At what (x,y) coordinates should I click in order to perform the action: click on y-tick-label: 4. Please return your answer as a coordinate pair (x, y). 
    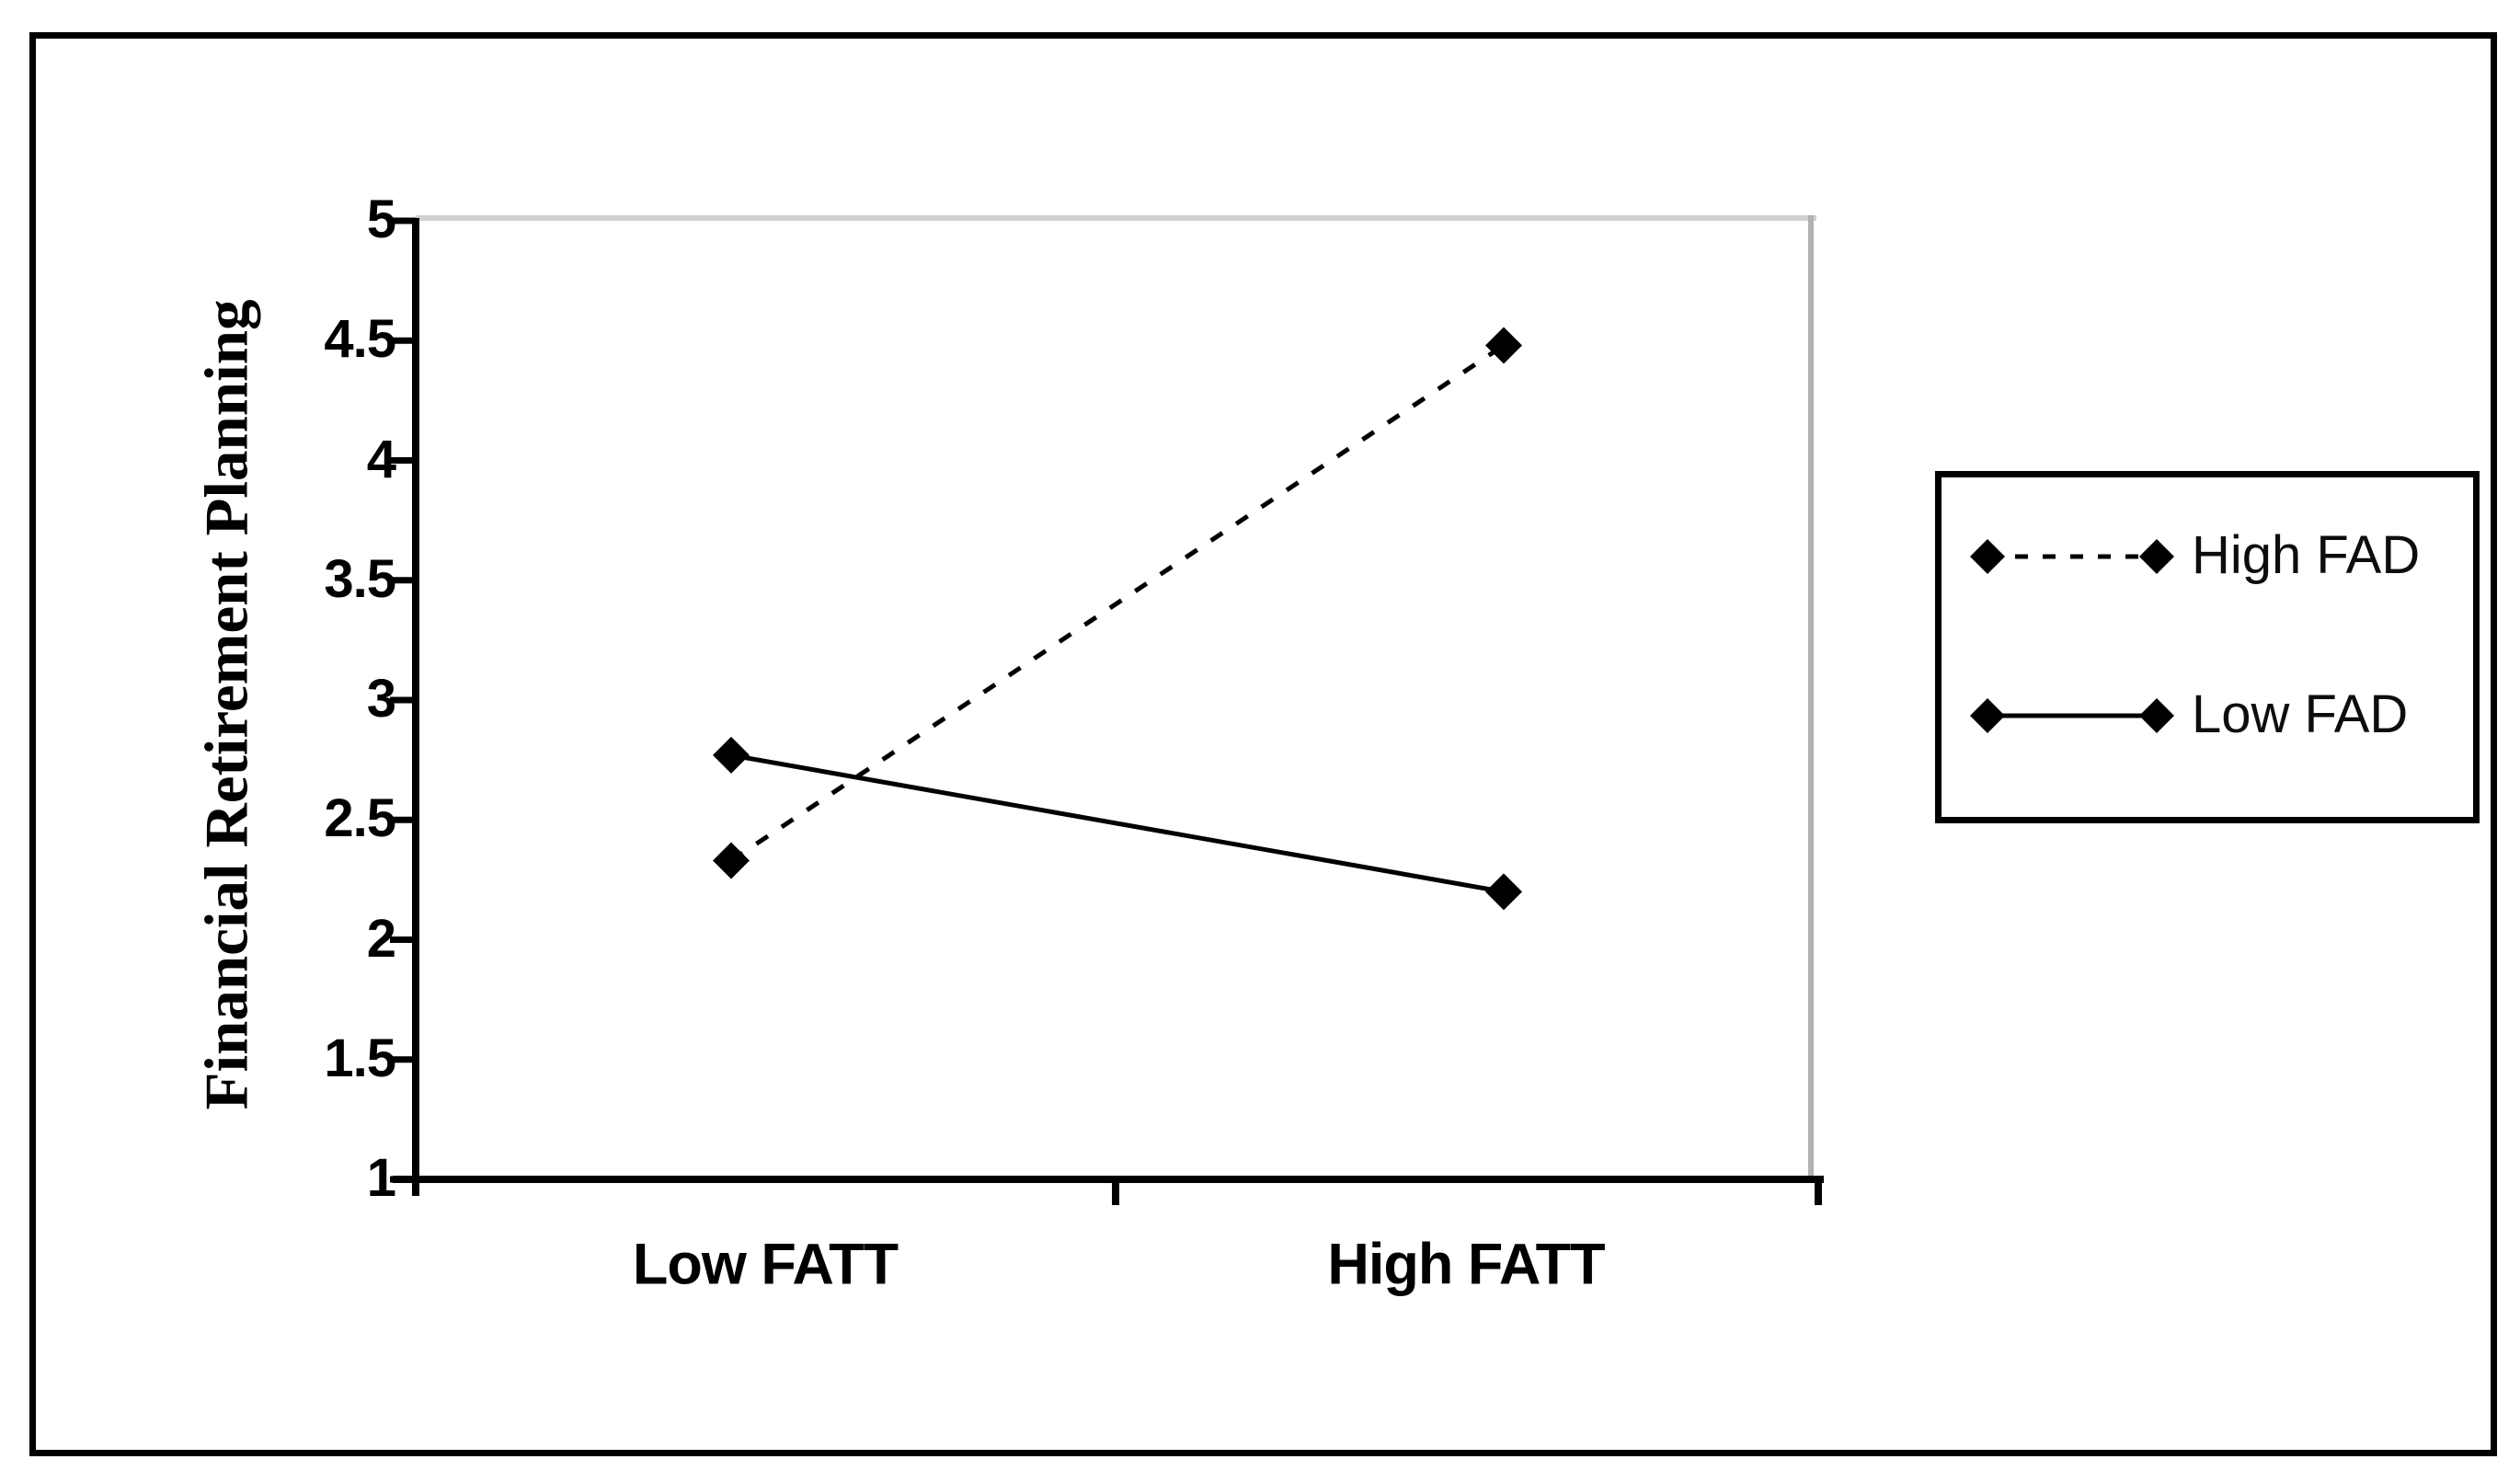
    Looking at the image, I should click on (381, 459).